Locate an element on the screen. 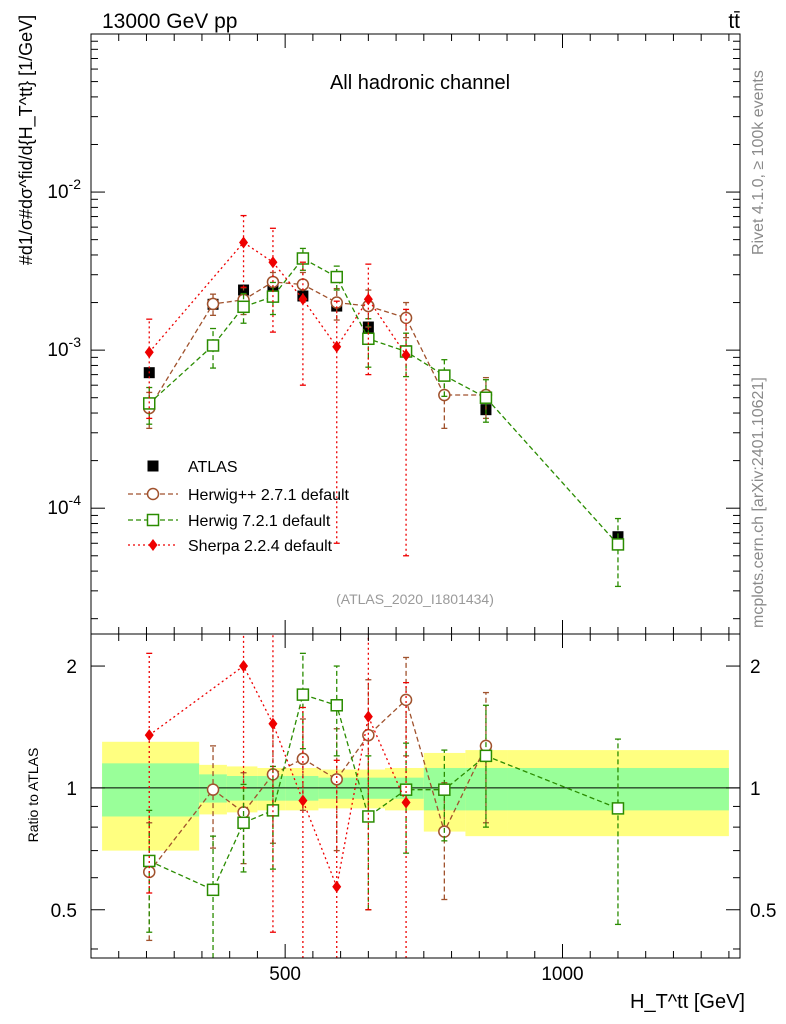 This screenshot has width=786, height=1024. x-tick-label: 500 is located at coordinates (285, 974).